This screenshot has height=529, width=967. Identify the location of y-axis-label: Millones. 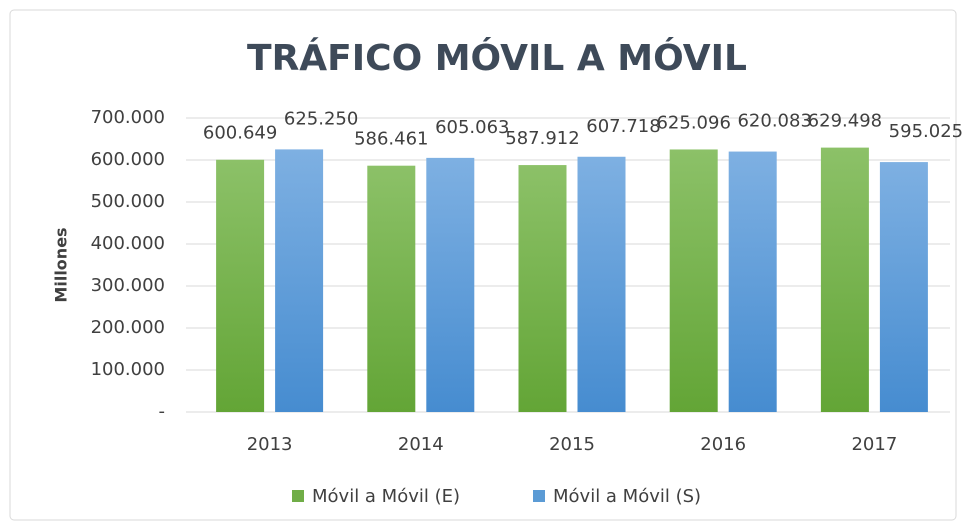
(61, 264).